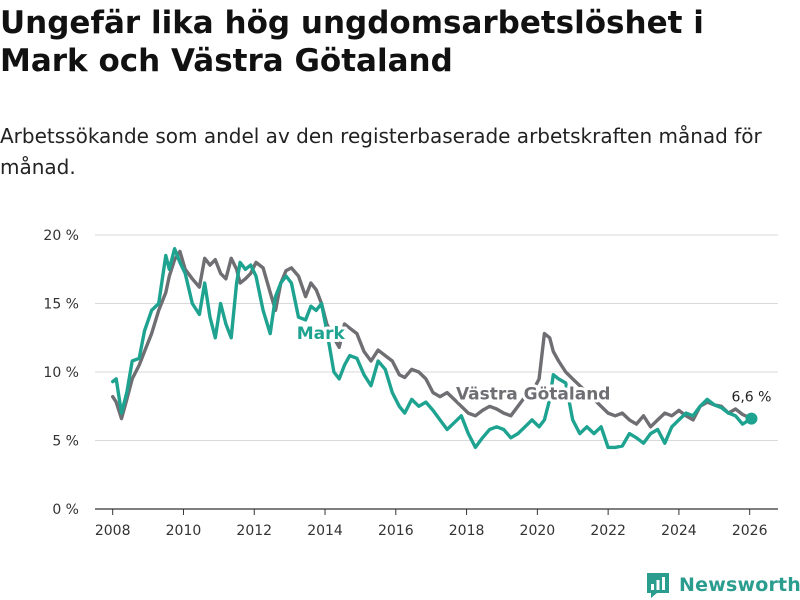 This screenshot has height=600, width=800. I want to click on series-label-vastra-gotaland-halo: Västra Götaland, so click(533, 394).